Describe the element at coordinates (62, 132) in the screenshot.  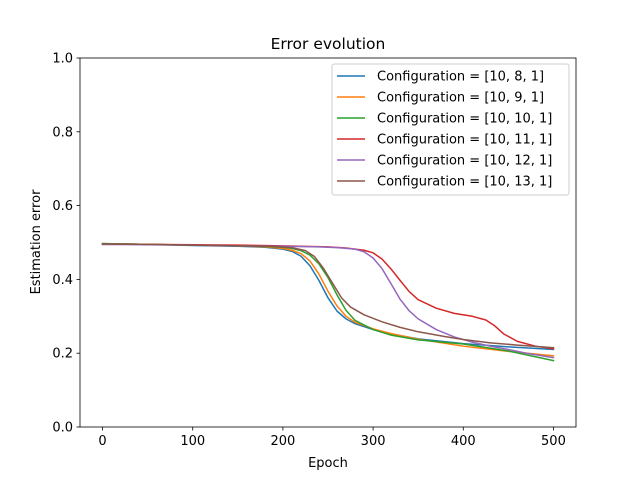
I see `y-tick-label: 0.8` at that location.